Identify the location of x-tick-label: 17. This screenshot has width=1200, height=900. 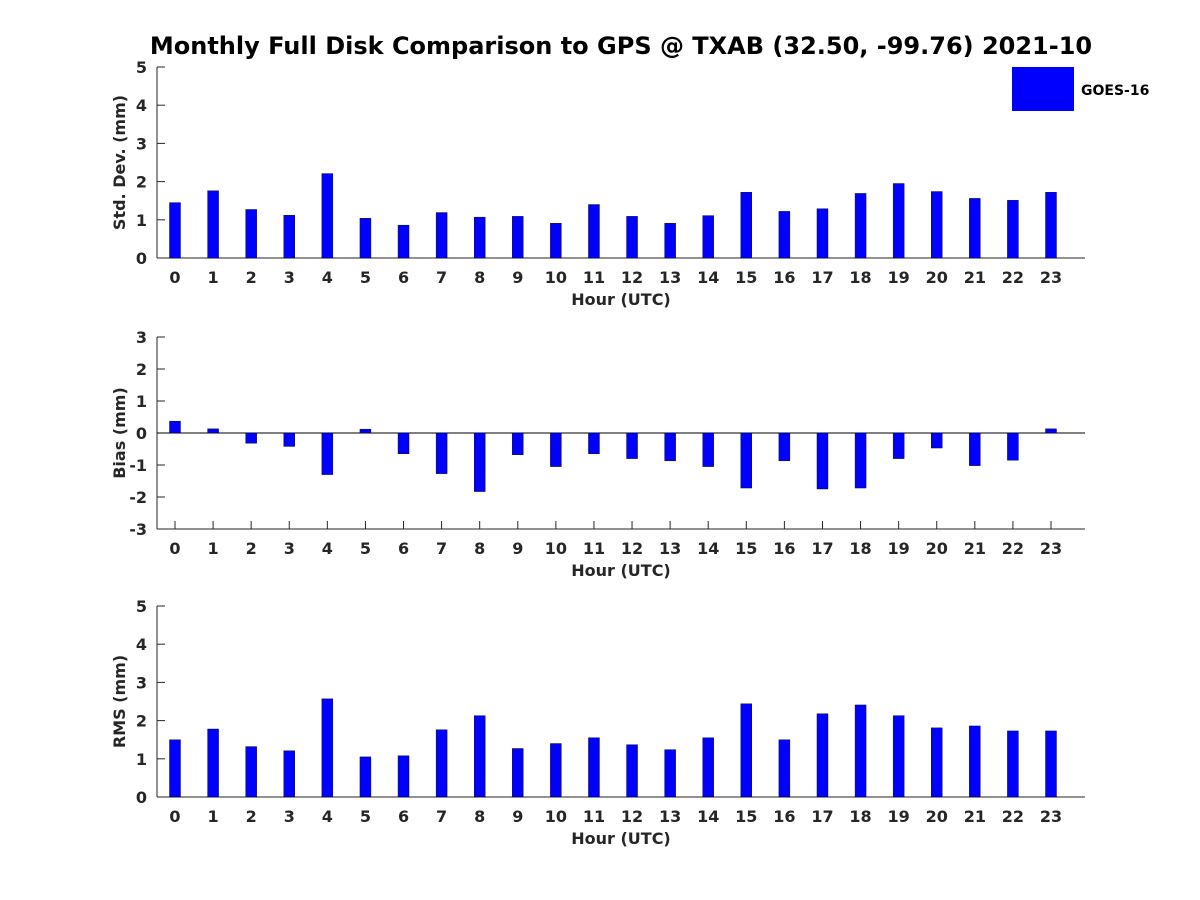
(822, 548).